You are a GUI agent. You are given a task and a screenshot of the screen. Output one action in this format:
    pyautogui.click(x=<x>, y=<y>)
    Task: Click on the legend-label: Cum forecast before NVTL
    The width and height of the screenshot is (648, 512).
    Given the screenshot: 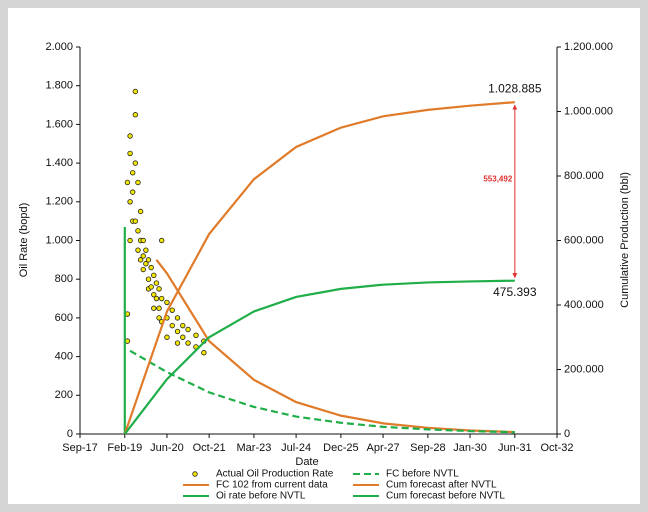 What is the action you would take?
    pyautogui.click(x=445, y=496)
    